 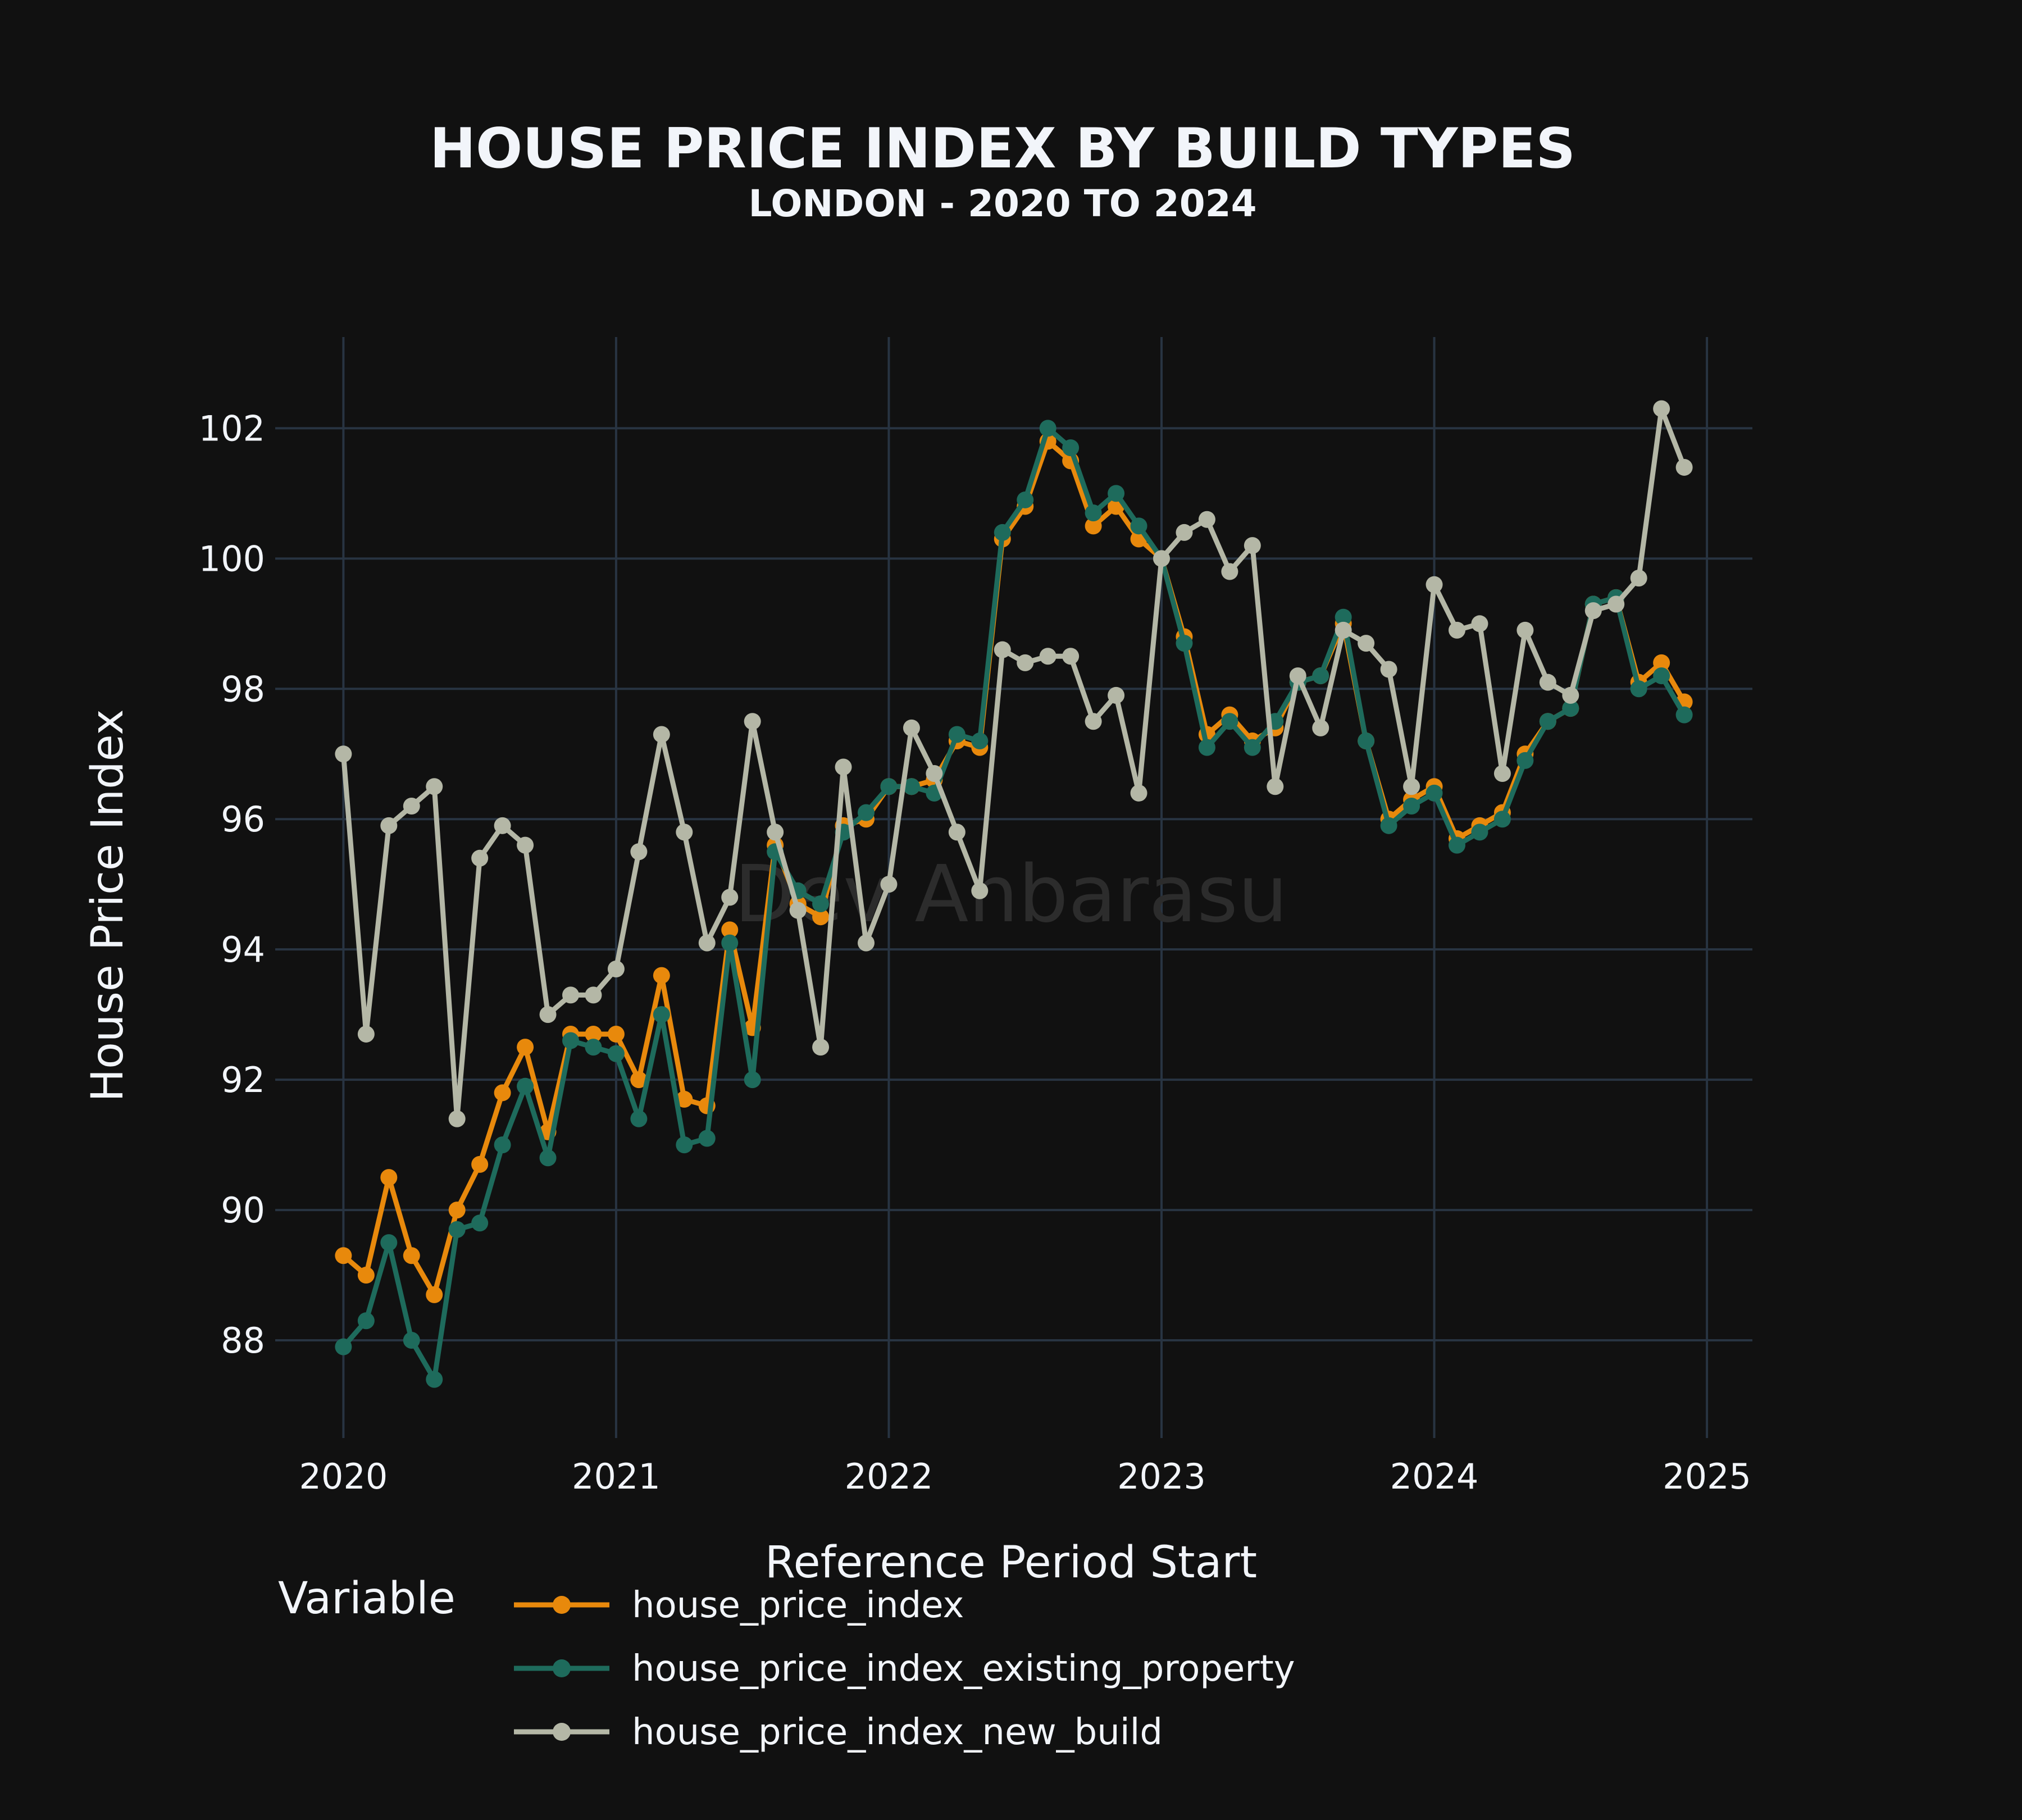 What do you see at coordinates (243, 1079) in the screenshot?
I see `y-tick-label: 92` at bounding box center [243, 1079].